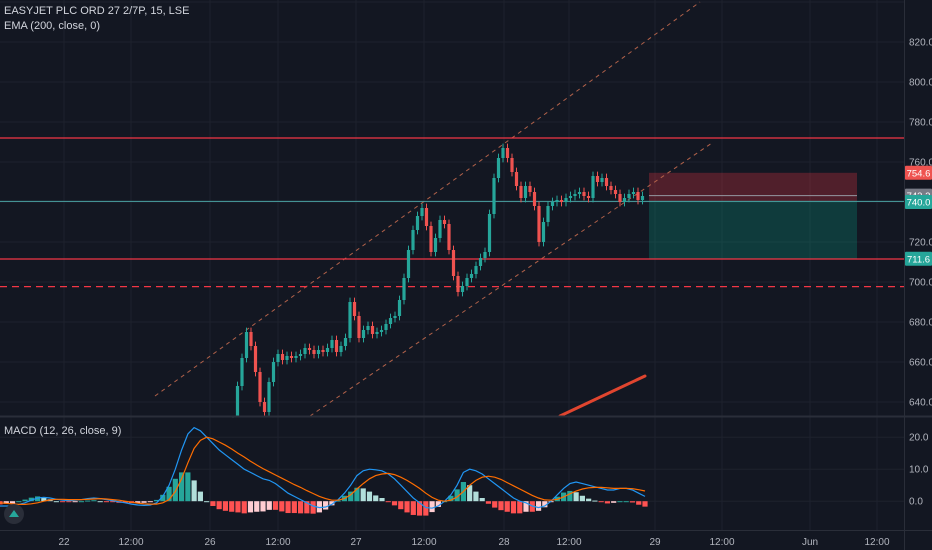 This screenshot has height=550, width=932. I want to click on ema-legend: EMA (200, close, 0), so click(52, 26).